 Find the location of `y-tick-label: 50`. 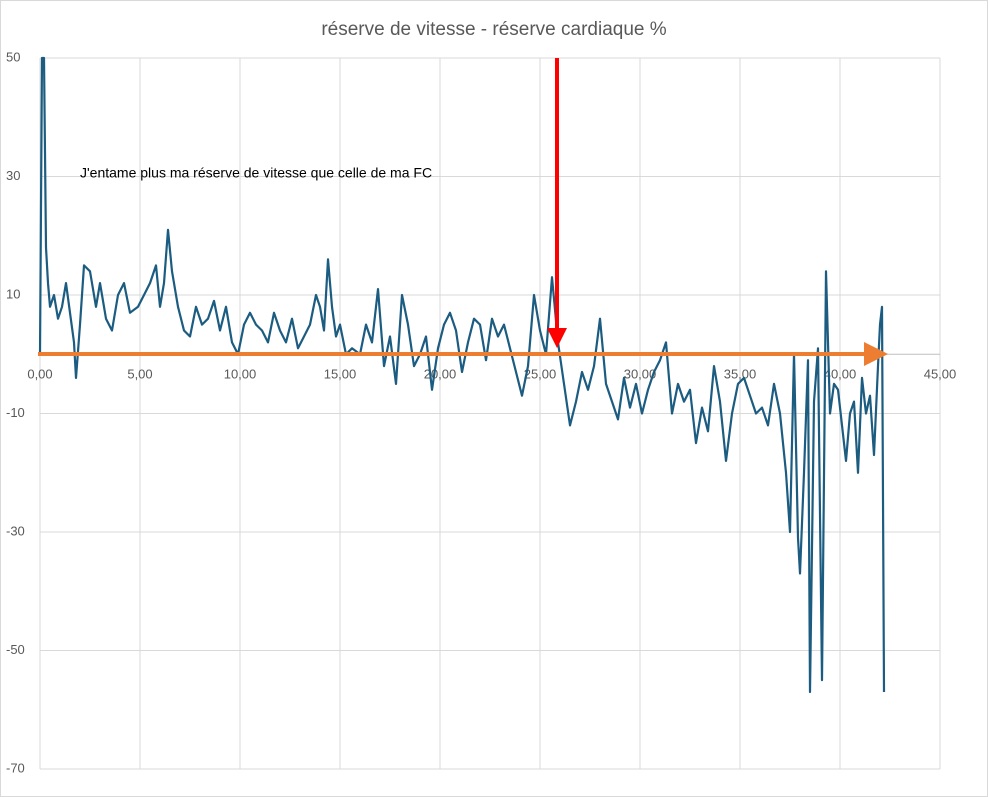

y-tick-label: 50 is located at coordinates (13, 56).